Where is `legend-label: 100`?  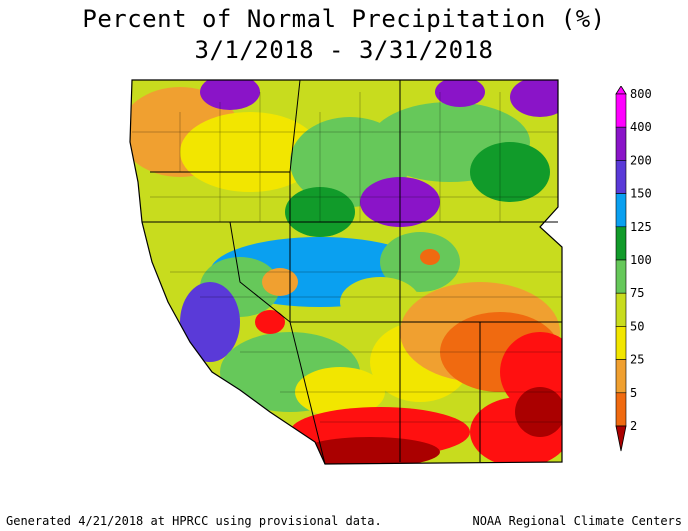
legend-label: 100 is located at coordinates (641, 260).